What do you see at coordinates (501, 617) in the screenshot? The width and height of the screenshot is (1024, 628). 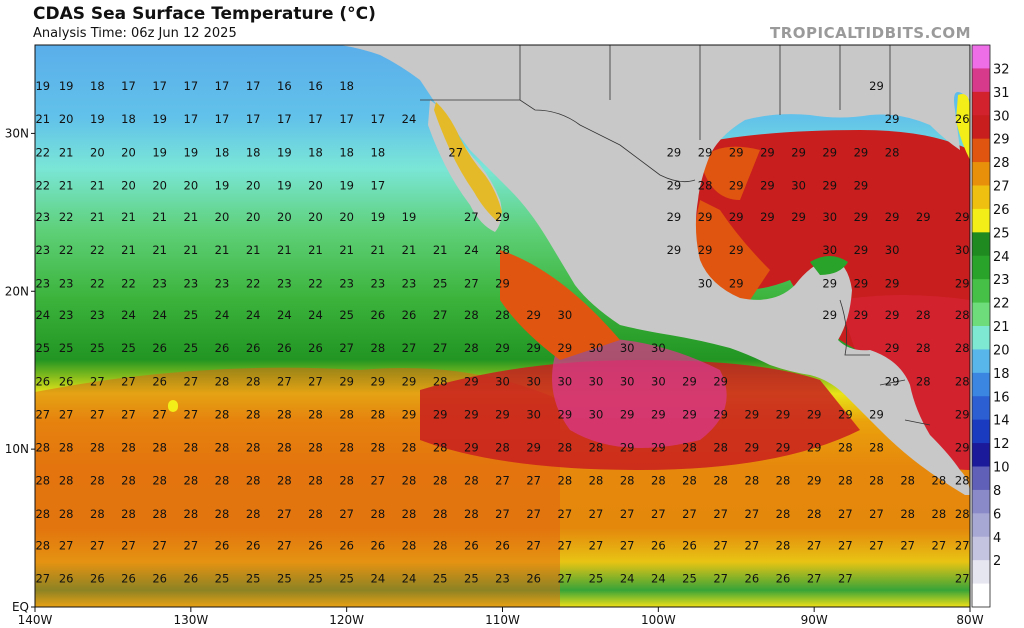 I see `longitude-ticks: 140W 130W 120W 110W 100W 90W 80W` at bounding box center [501, 617].